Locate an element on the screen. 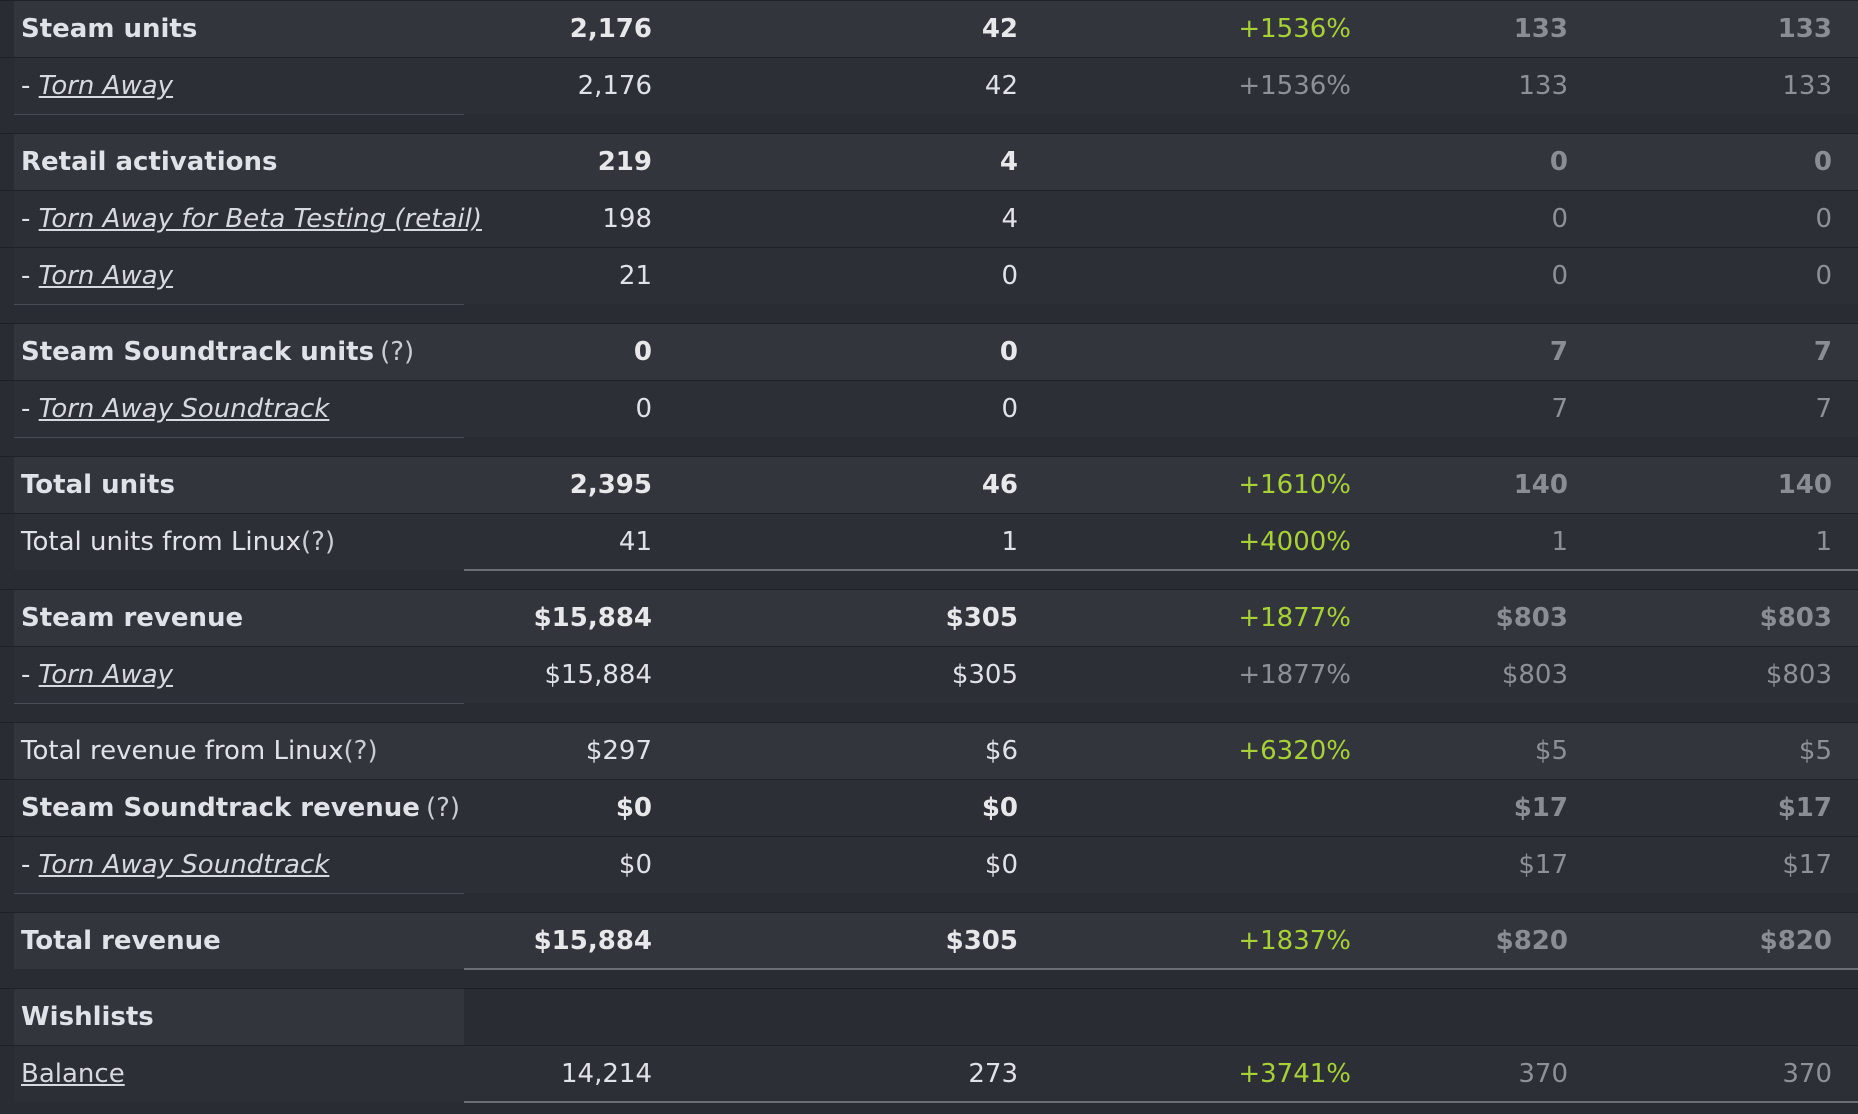  value-col-2: 42 is located at coordinates (999, 29).